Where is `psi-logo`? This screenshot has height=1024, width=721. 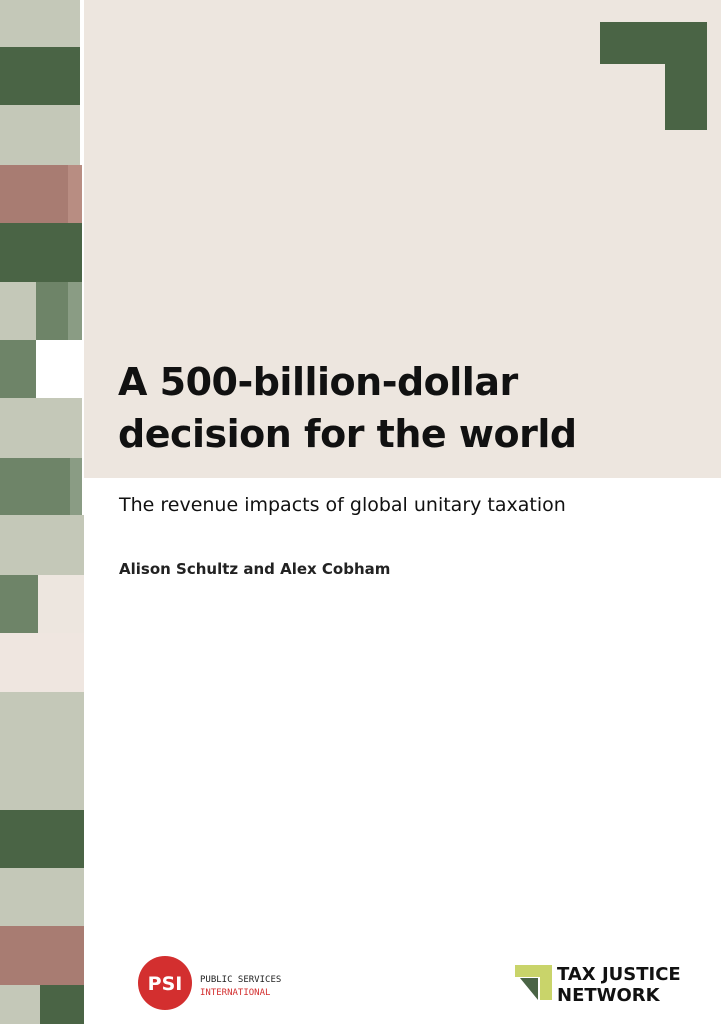 psi-logo is located at coordinates (165, 983).